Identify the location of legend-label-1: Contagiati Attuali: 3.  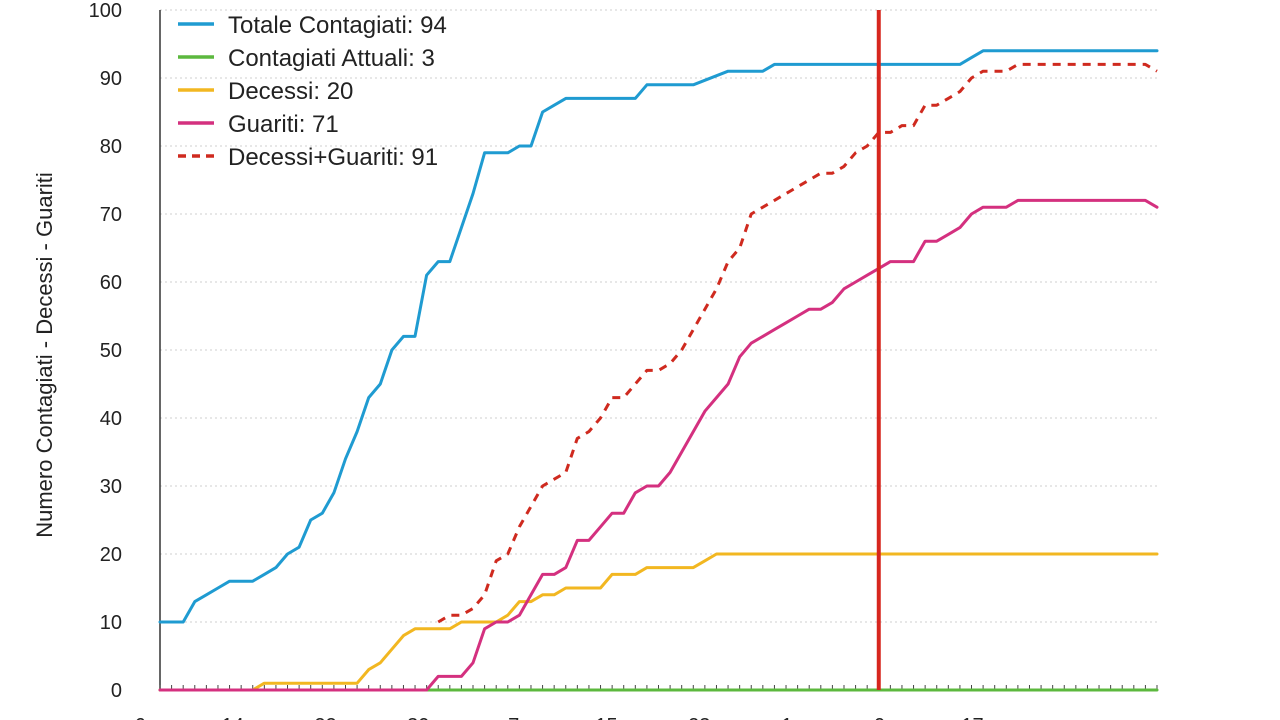
(331, 58).